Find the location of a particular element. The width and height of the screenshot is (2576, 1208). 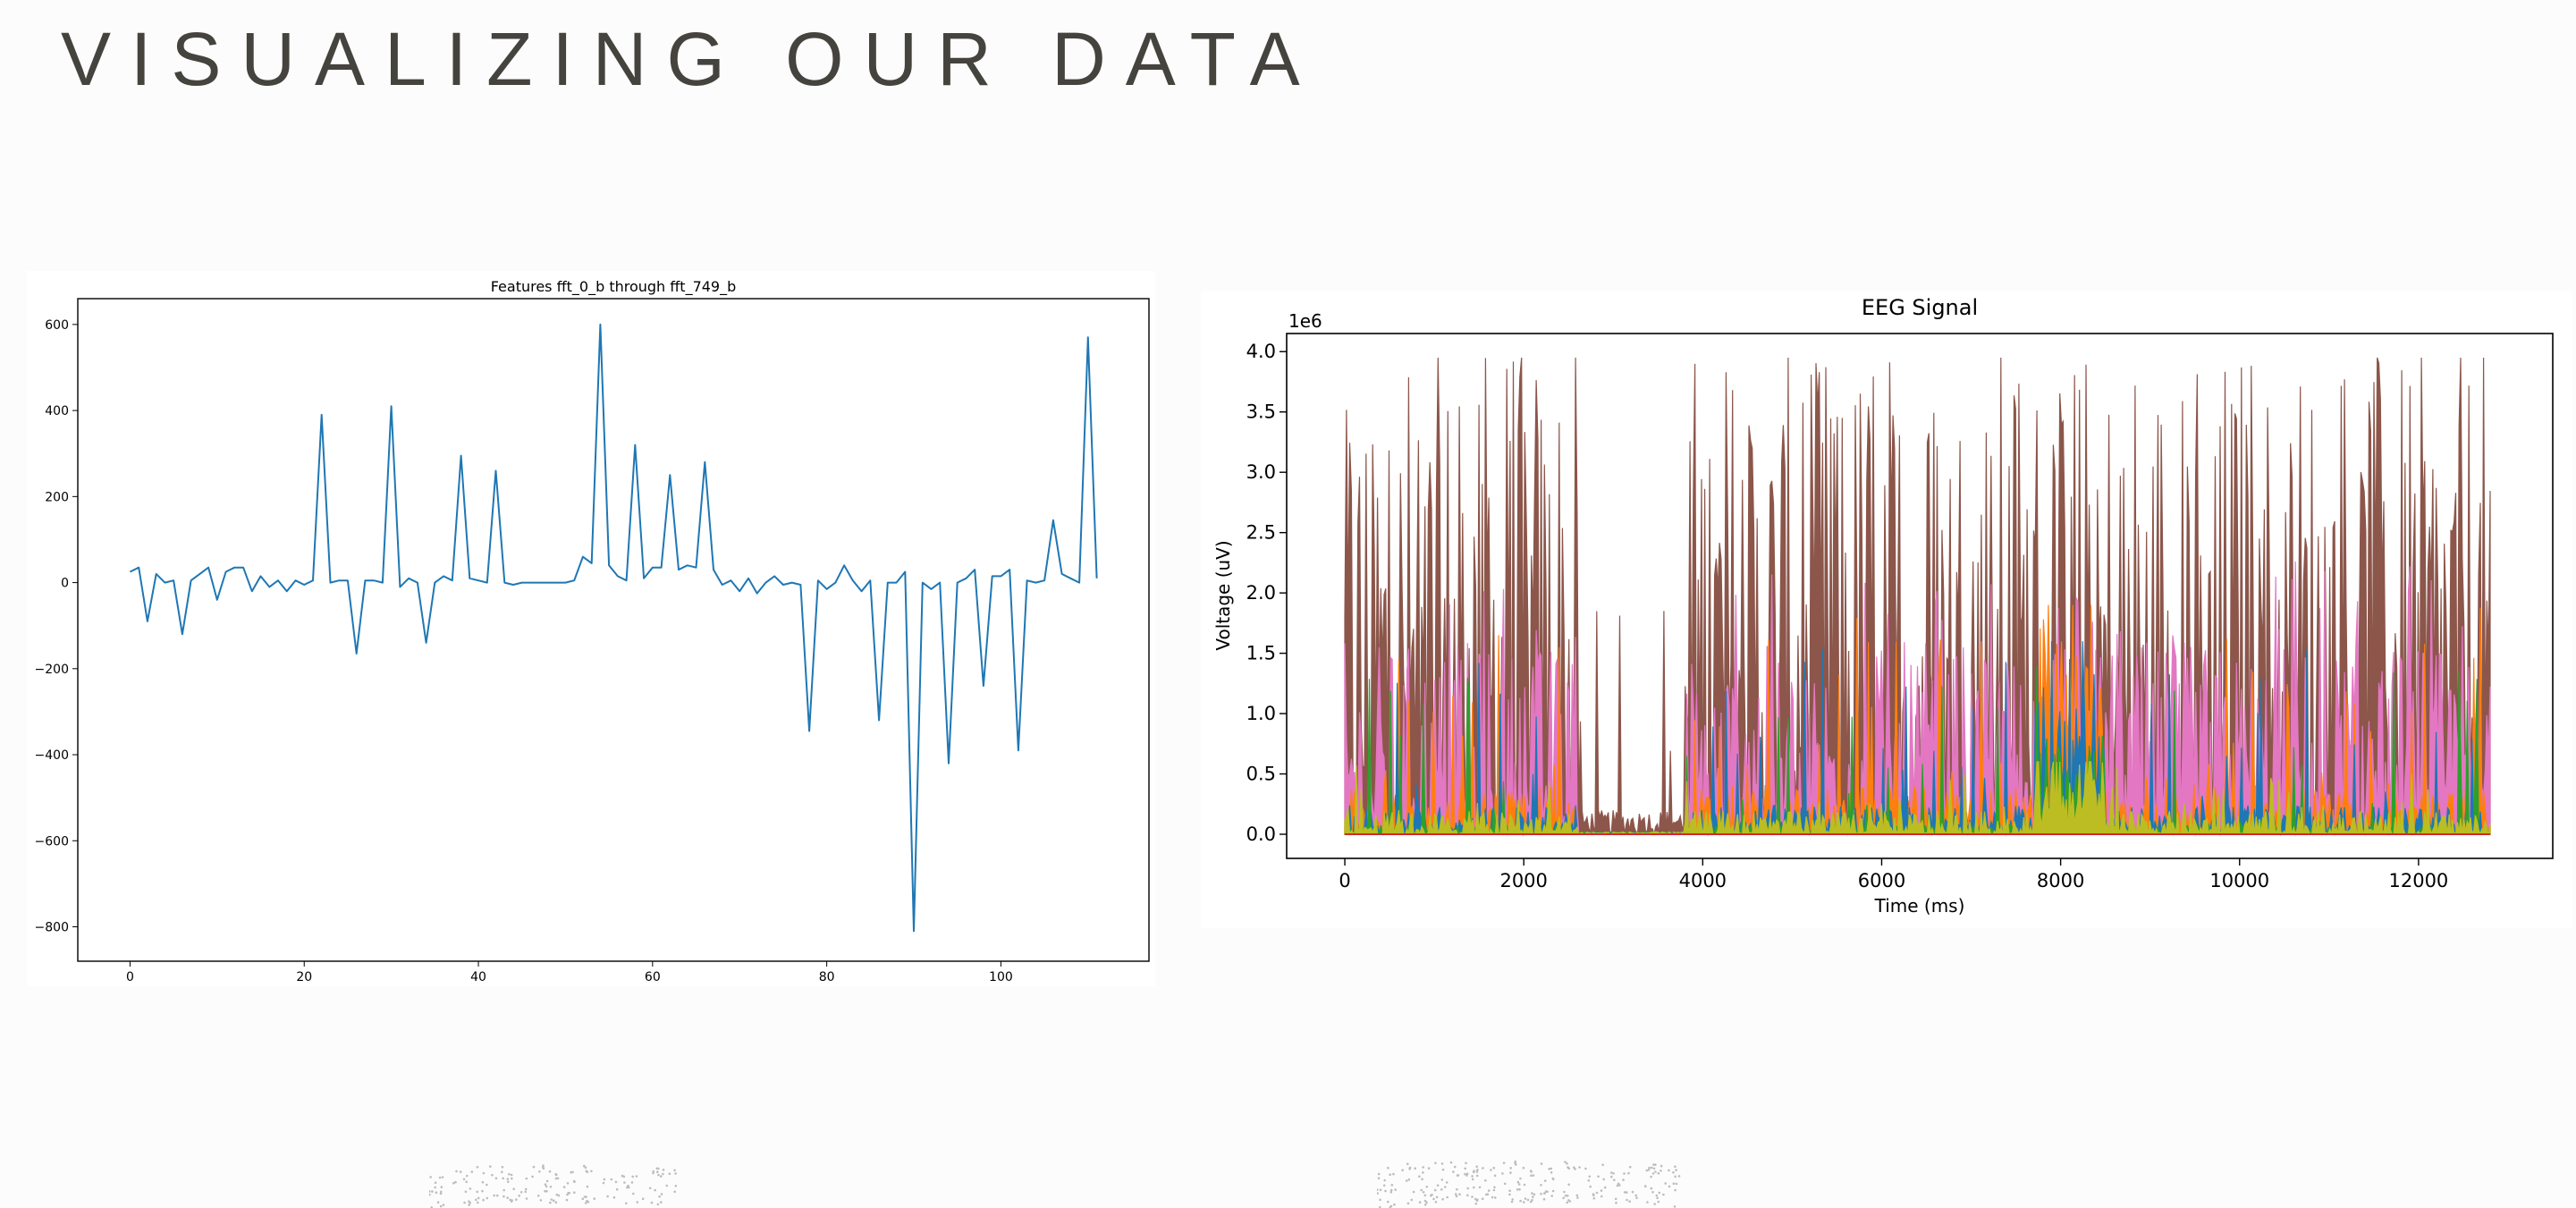

x-tick-label: 0 is located at coordinates (130, 977).